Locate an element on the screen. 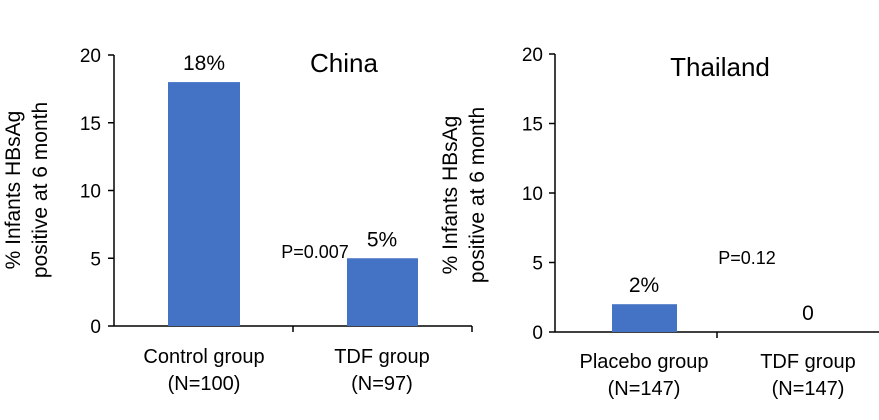 This screenshot has height=420, width=879. bar-tdf-group is located at coordinates (382, 292).